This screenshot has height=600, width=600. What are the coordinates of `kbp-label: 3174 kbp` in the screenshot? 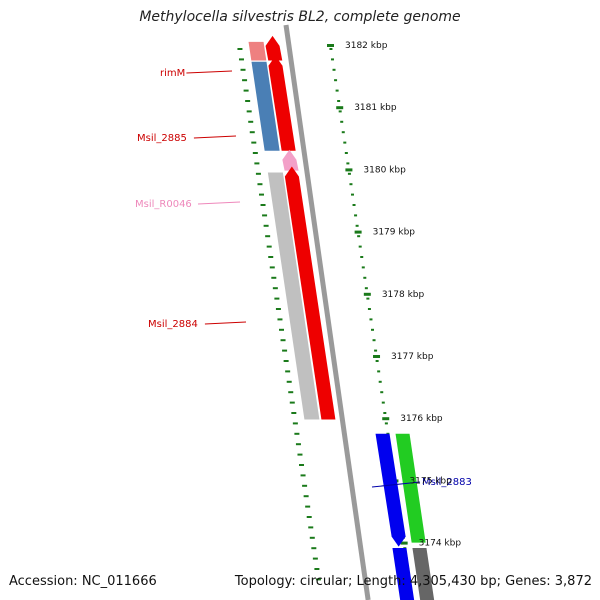 It's located at (440, 544).